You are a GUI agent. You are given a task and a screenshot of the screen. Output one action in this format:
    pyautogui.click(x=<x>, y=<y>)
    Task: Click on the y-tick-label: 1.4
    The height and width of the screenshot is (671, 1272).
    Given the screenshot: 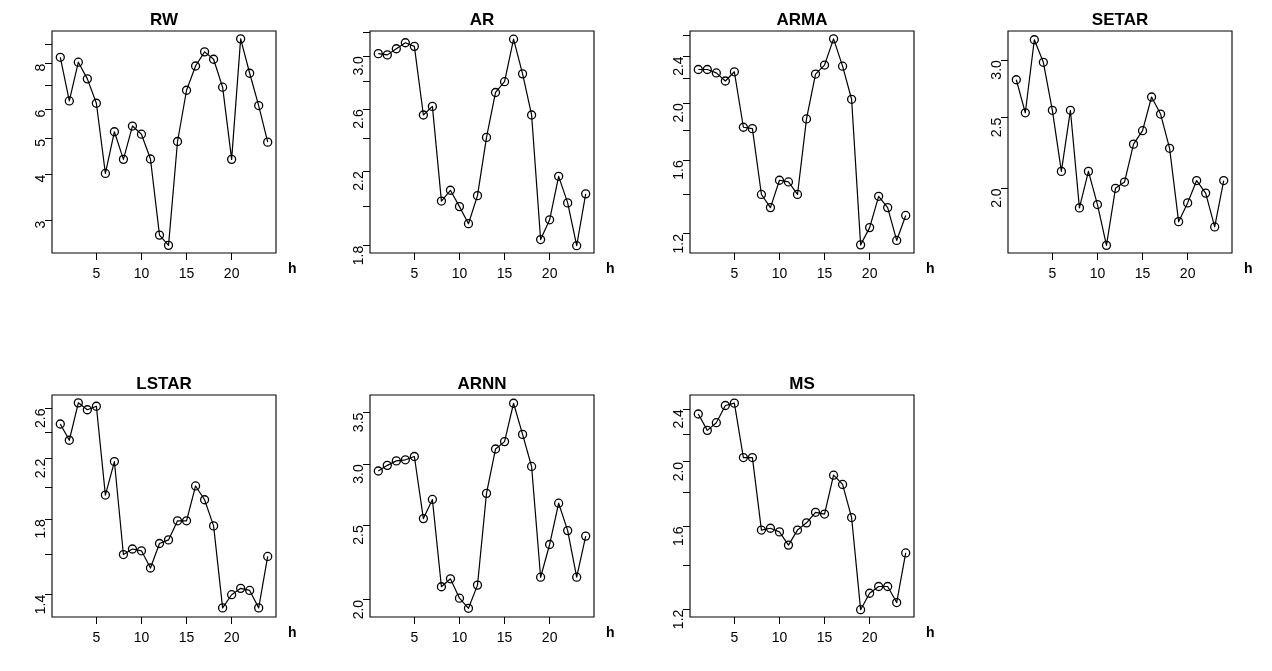 What is the action you would take?
    pyautogui.click(x=39, y=604)
    